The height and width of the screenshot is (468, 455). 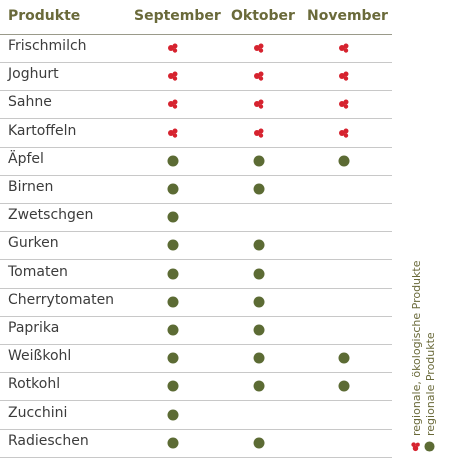 I want to click on table-row: Kartoffeln, so click(x=196, y=133).